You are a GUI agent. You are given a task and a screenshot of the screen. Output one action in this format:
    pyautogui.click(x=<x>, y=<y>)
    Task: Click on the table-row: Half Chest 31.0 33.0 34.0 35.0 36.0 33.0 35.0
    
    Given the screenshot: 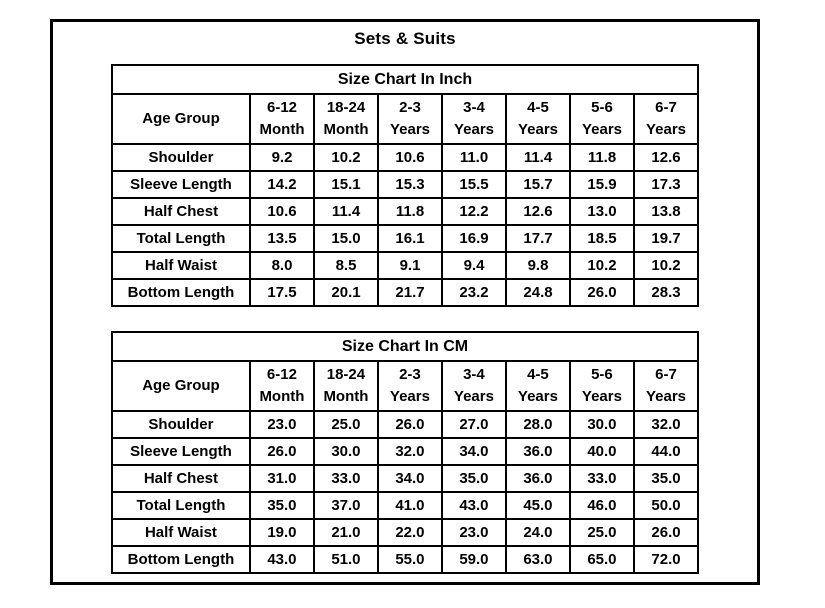 What is the action you would take?
    pyautogui.click(x=405, y=478)
    